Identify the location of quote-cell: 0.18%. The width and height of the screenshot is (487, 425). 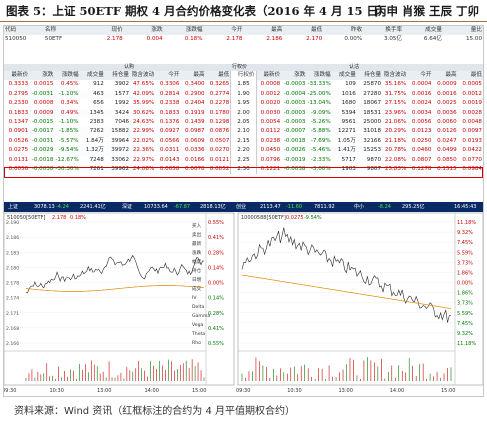
(193, 39).